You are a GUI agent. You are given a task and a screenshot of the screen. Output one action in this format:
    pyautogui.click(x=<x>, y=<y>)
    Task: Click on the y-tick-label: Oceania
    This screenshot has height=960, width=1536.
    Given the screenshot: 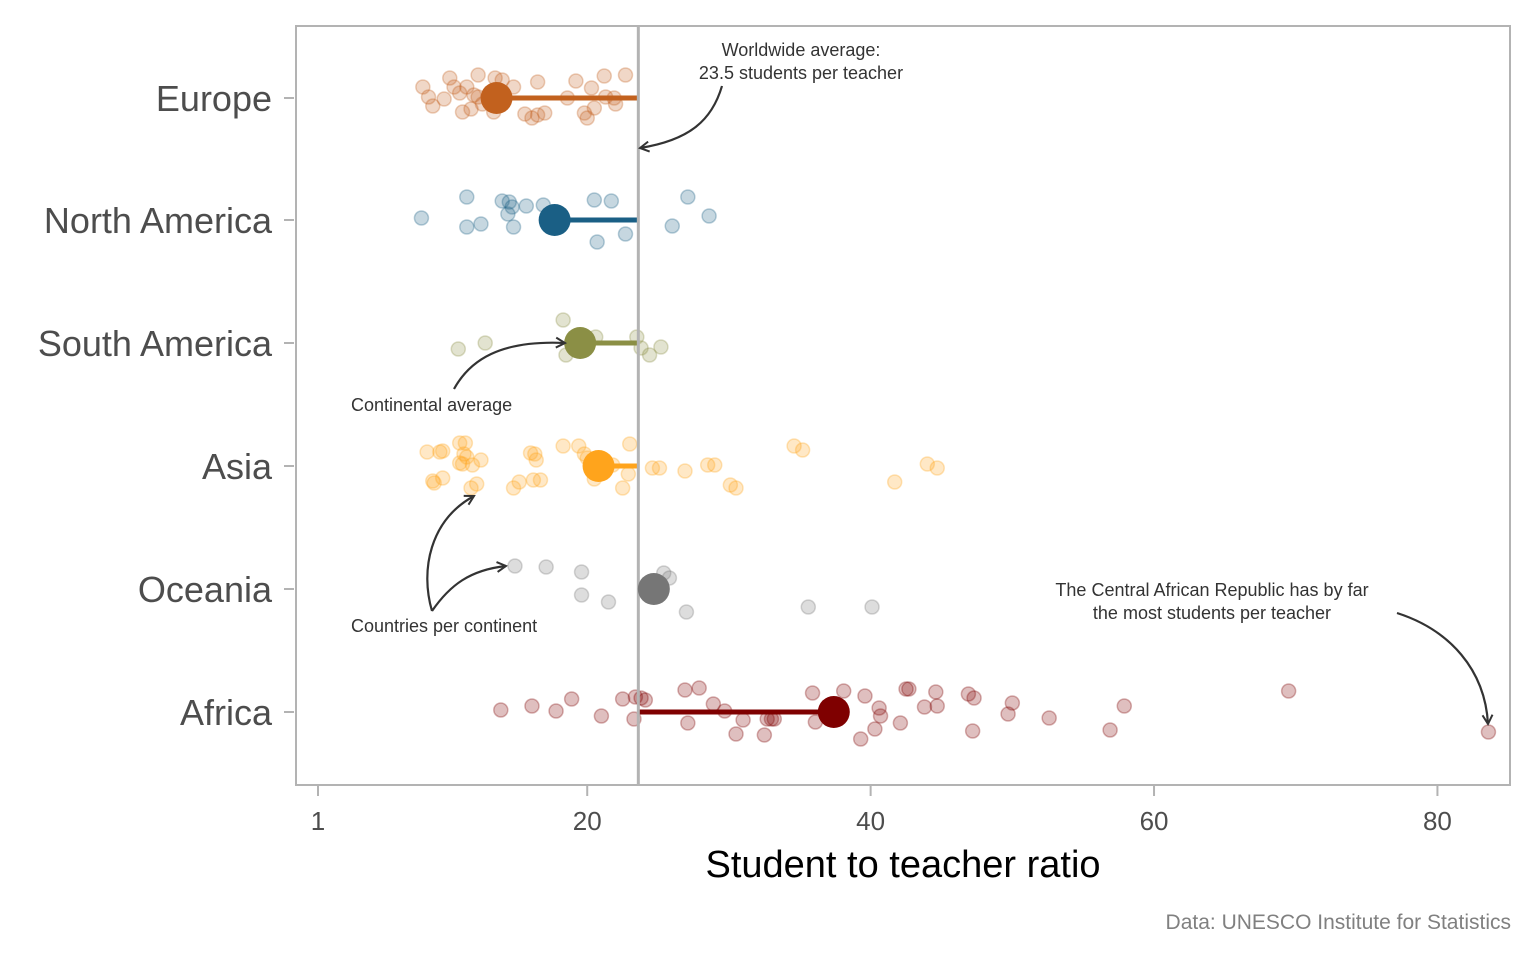 What is the action you would take?
    pyautogui.click(x=205, y=589)
    